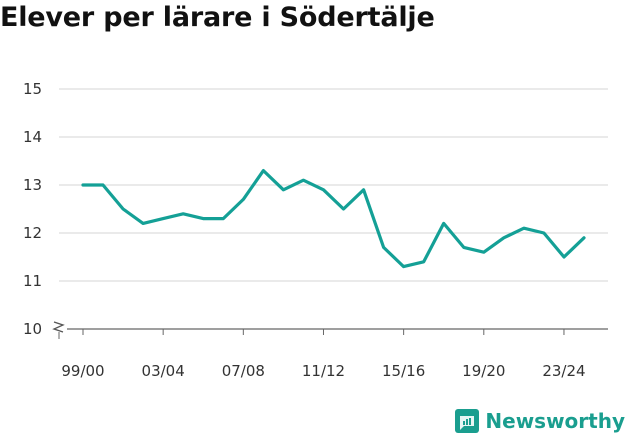  I want to click on brand-logo: Newsworthy, so click(540, 421).